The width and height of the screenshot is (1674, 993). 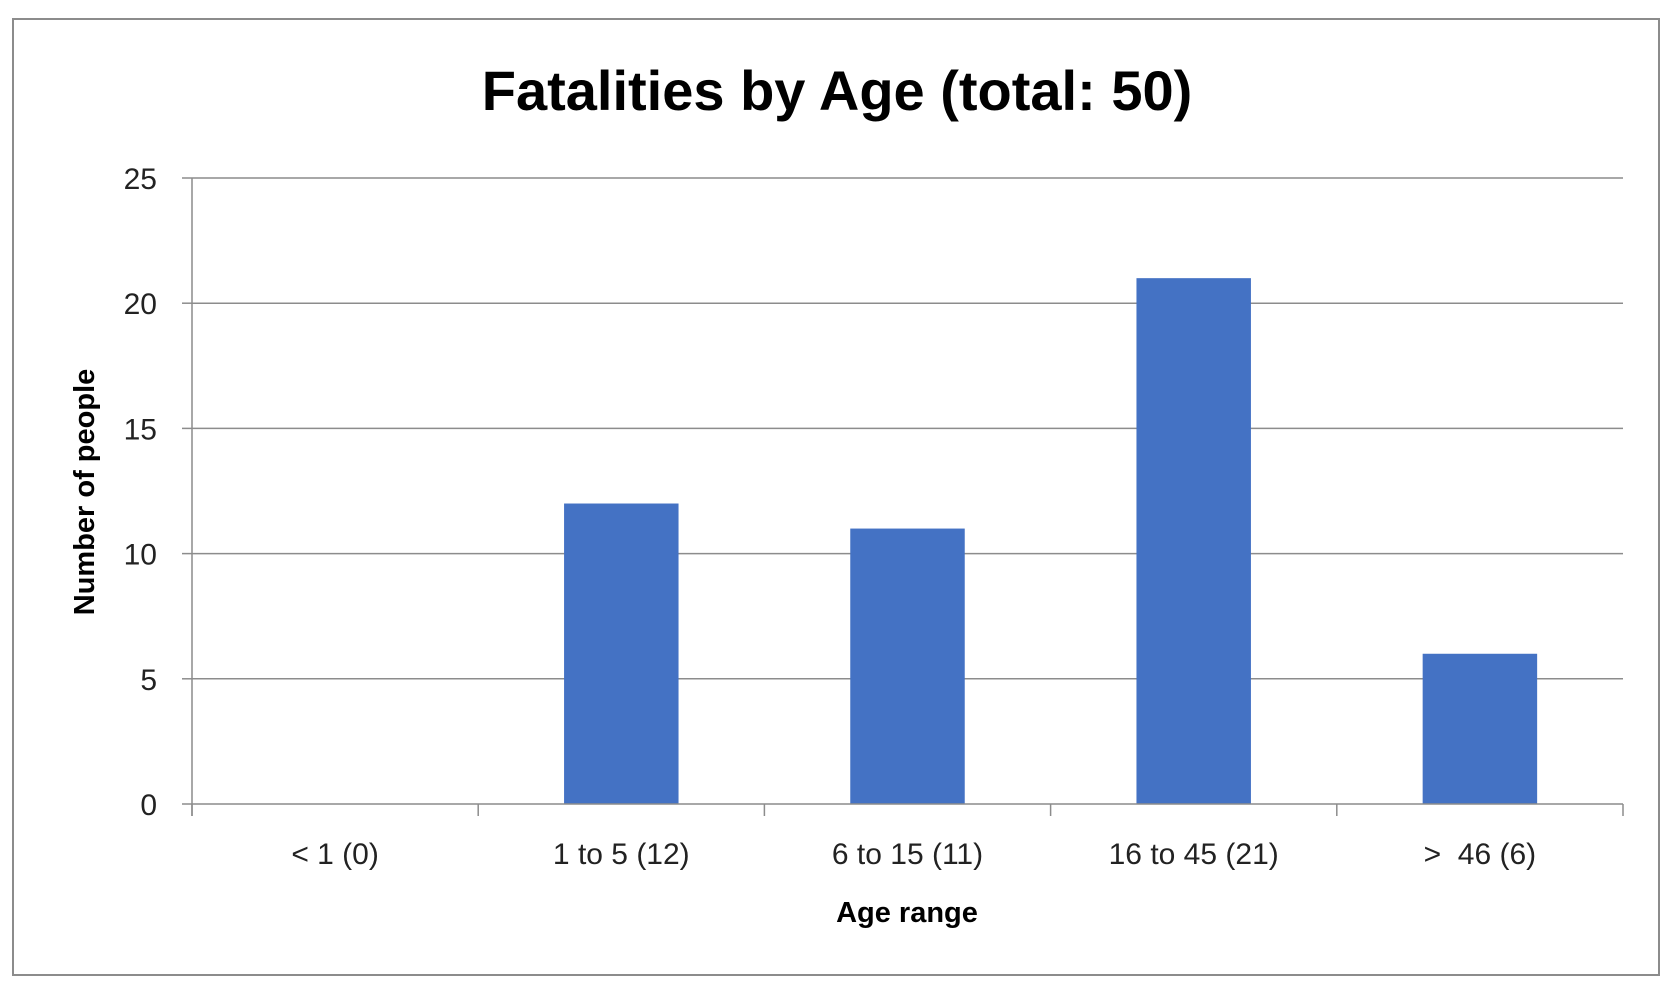 What do you see at coordinates (140, 304) in the screenshot?
I see `y-tick-label: 20` at bounding box center [140, 304].